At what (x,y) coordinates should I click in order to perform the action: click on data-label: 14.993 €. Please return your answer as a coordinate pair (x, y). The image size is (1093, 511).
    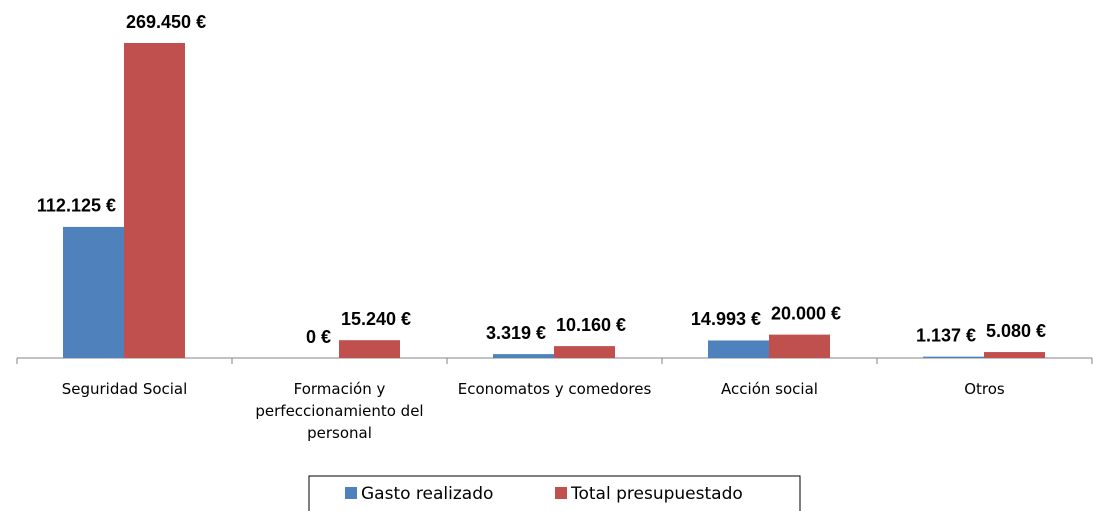
    Looking at the image, I should click on (726, 319).